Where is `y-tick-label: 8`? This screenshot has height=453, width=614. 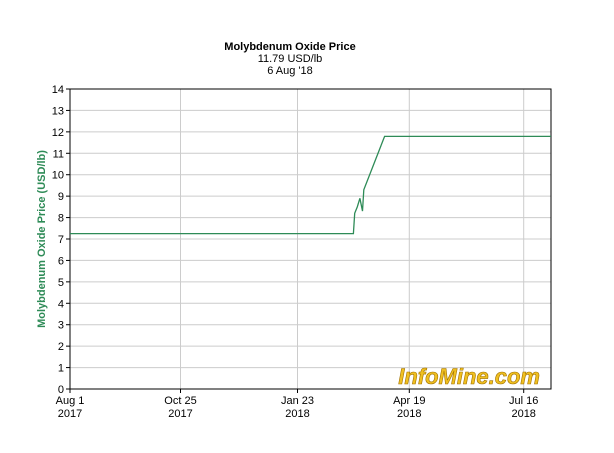
y-tick-label: 8 is located at coordinates (61, 219).